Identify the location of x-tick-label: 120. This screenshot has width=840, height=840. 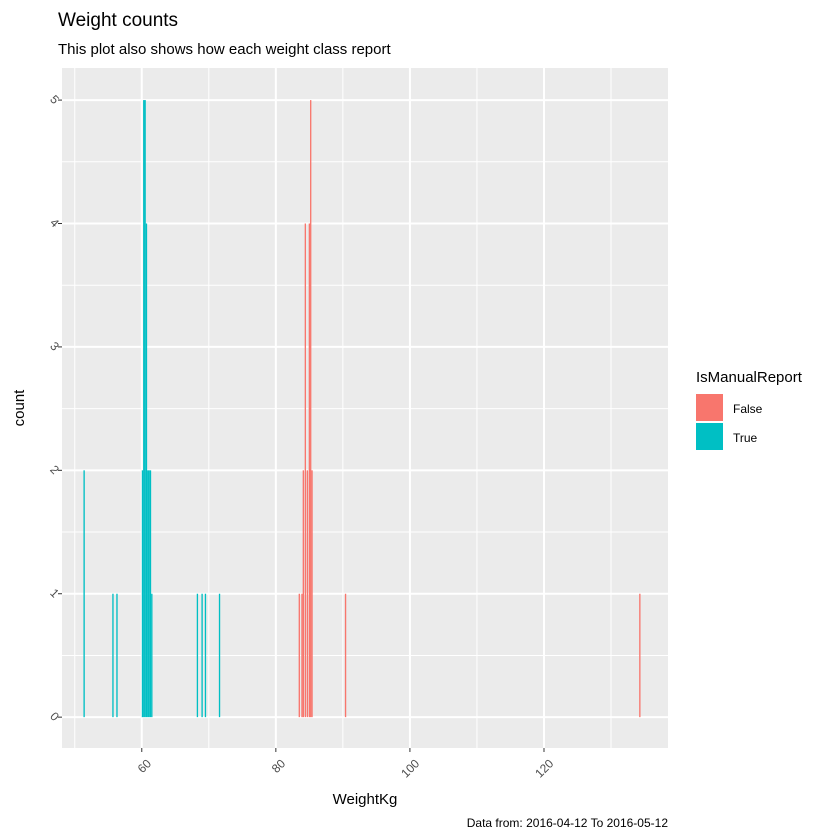
(544, 768).